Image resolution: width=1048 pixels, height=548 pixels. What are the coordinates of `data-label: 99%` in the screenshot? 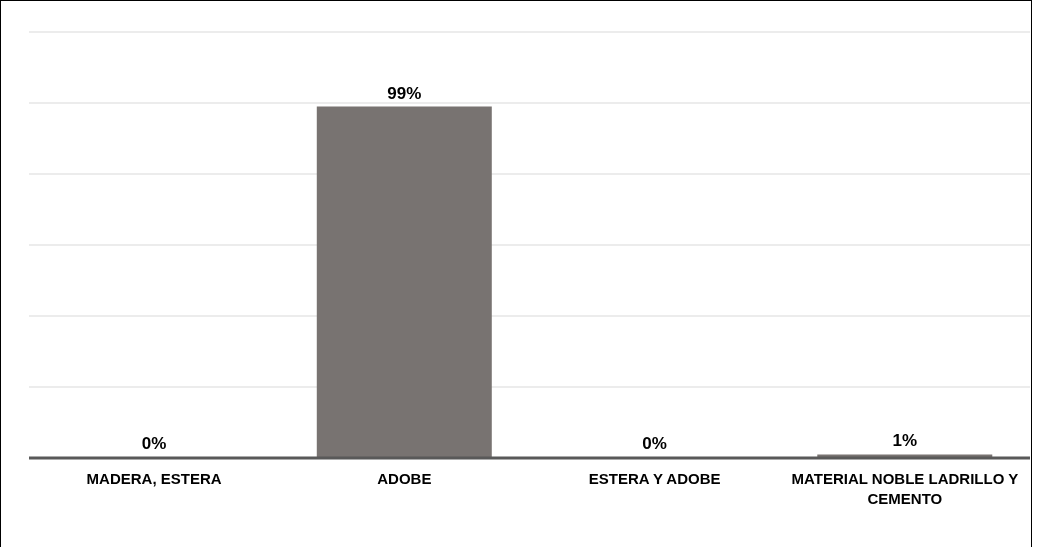 It's located at (404, 93).